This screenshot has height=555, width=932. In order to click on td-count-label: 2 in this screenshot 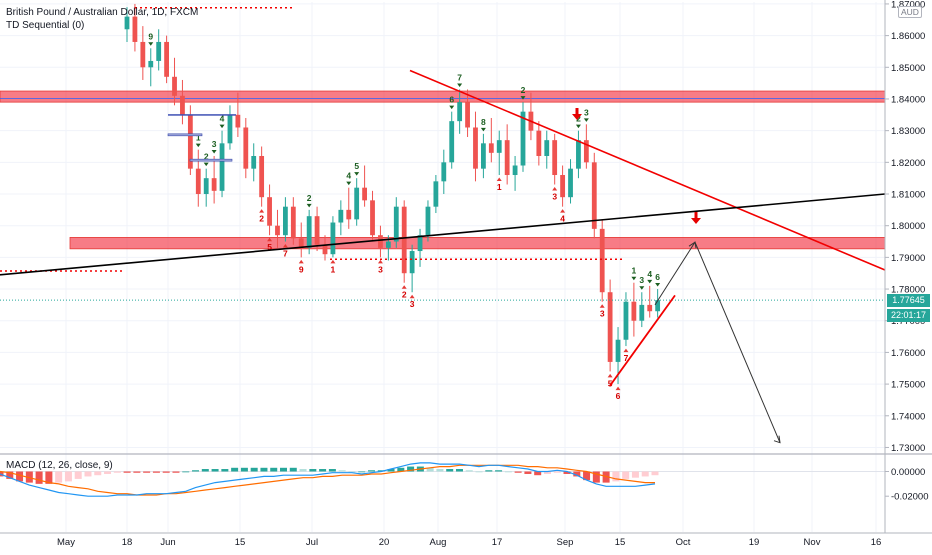, I will do `click(404, 295)`.